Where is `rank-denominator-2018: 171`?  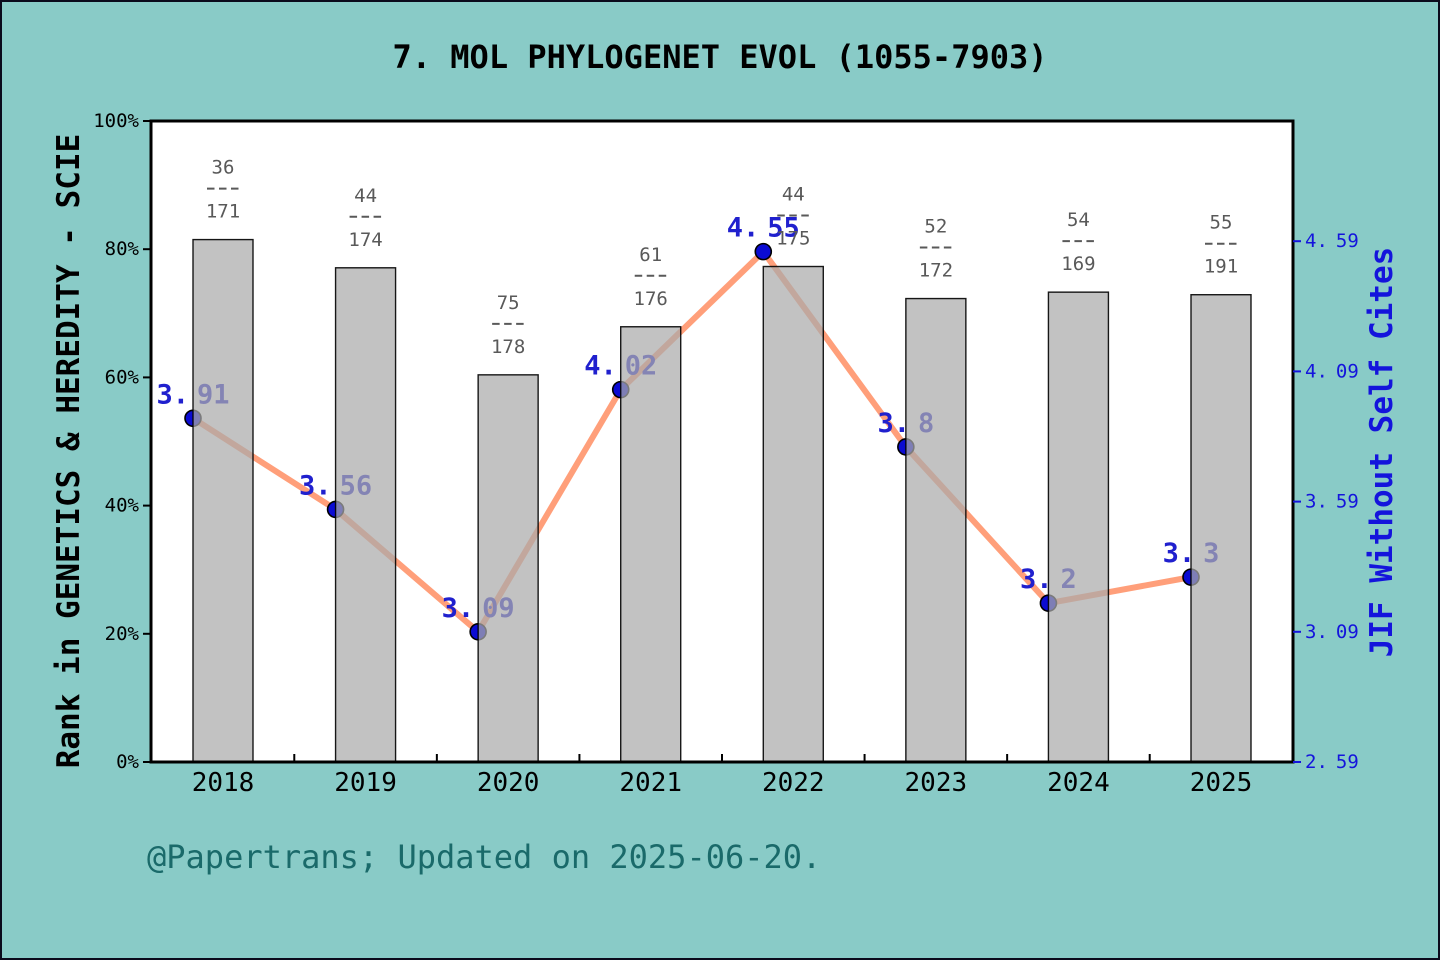 rank-denominator-2018: 171 is located at coordinates (223, 212).